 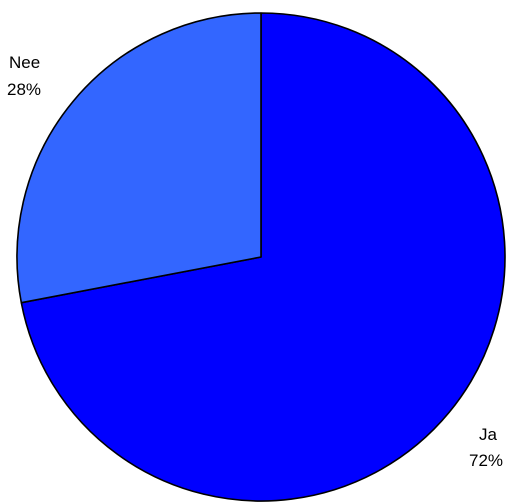 What do you see at coordinates (24, 62) in the screenshot?
I see `slice-label-nee-name: Nee` at bounding box center [24, 62].